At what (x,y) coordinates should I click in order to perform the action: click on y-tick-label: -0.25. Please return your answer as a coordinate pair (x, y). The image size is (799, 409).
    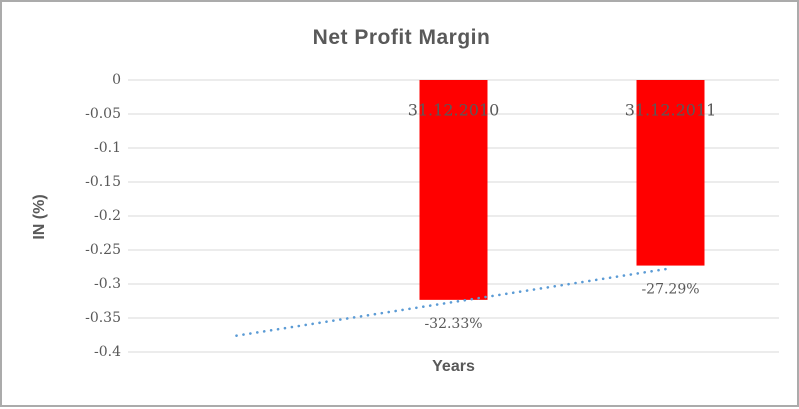
    Looking at the image, I should click on (103, 250).